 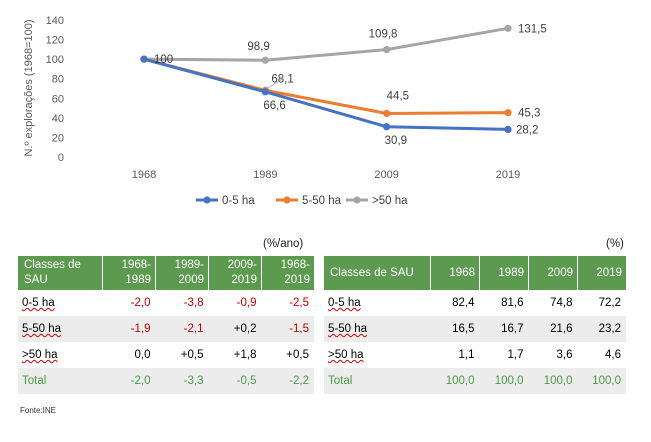 What do you see at coordinates (601, 329) in the screenshot?
I see `table-cell: 23,2` at bounding box center [601, 329].